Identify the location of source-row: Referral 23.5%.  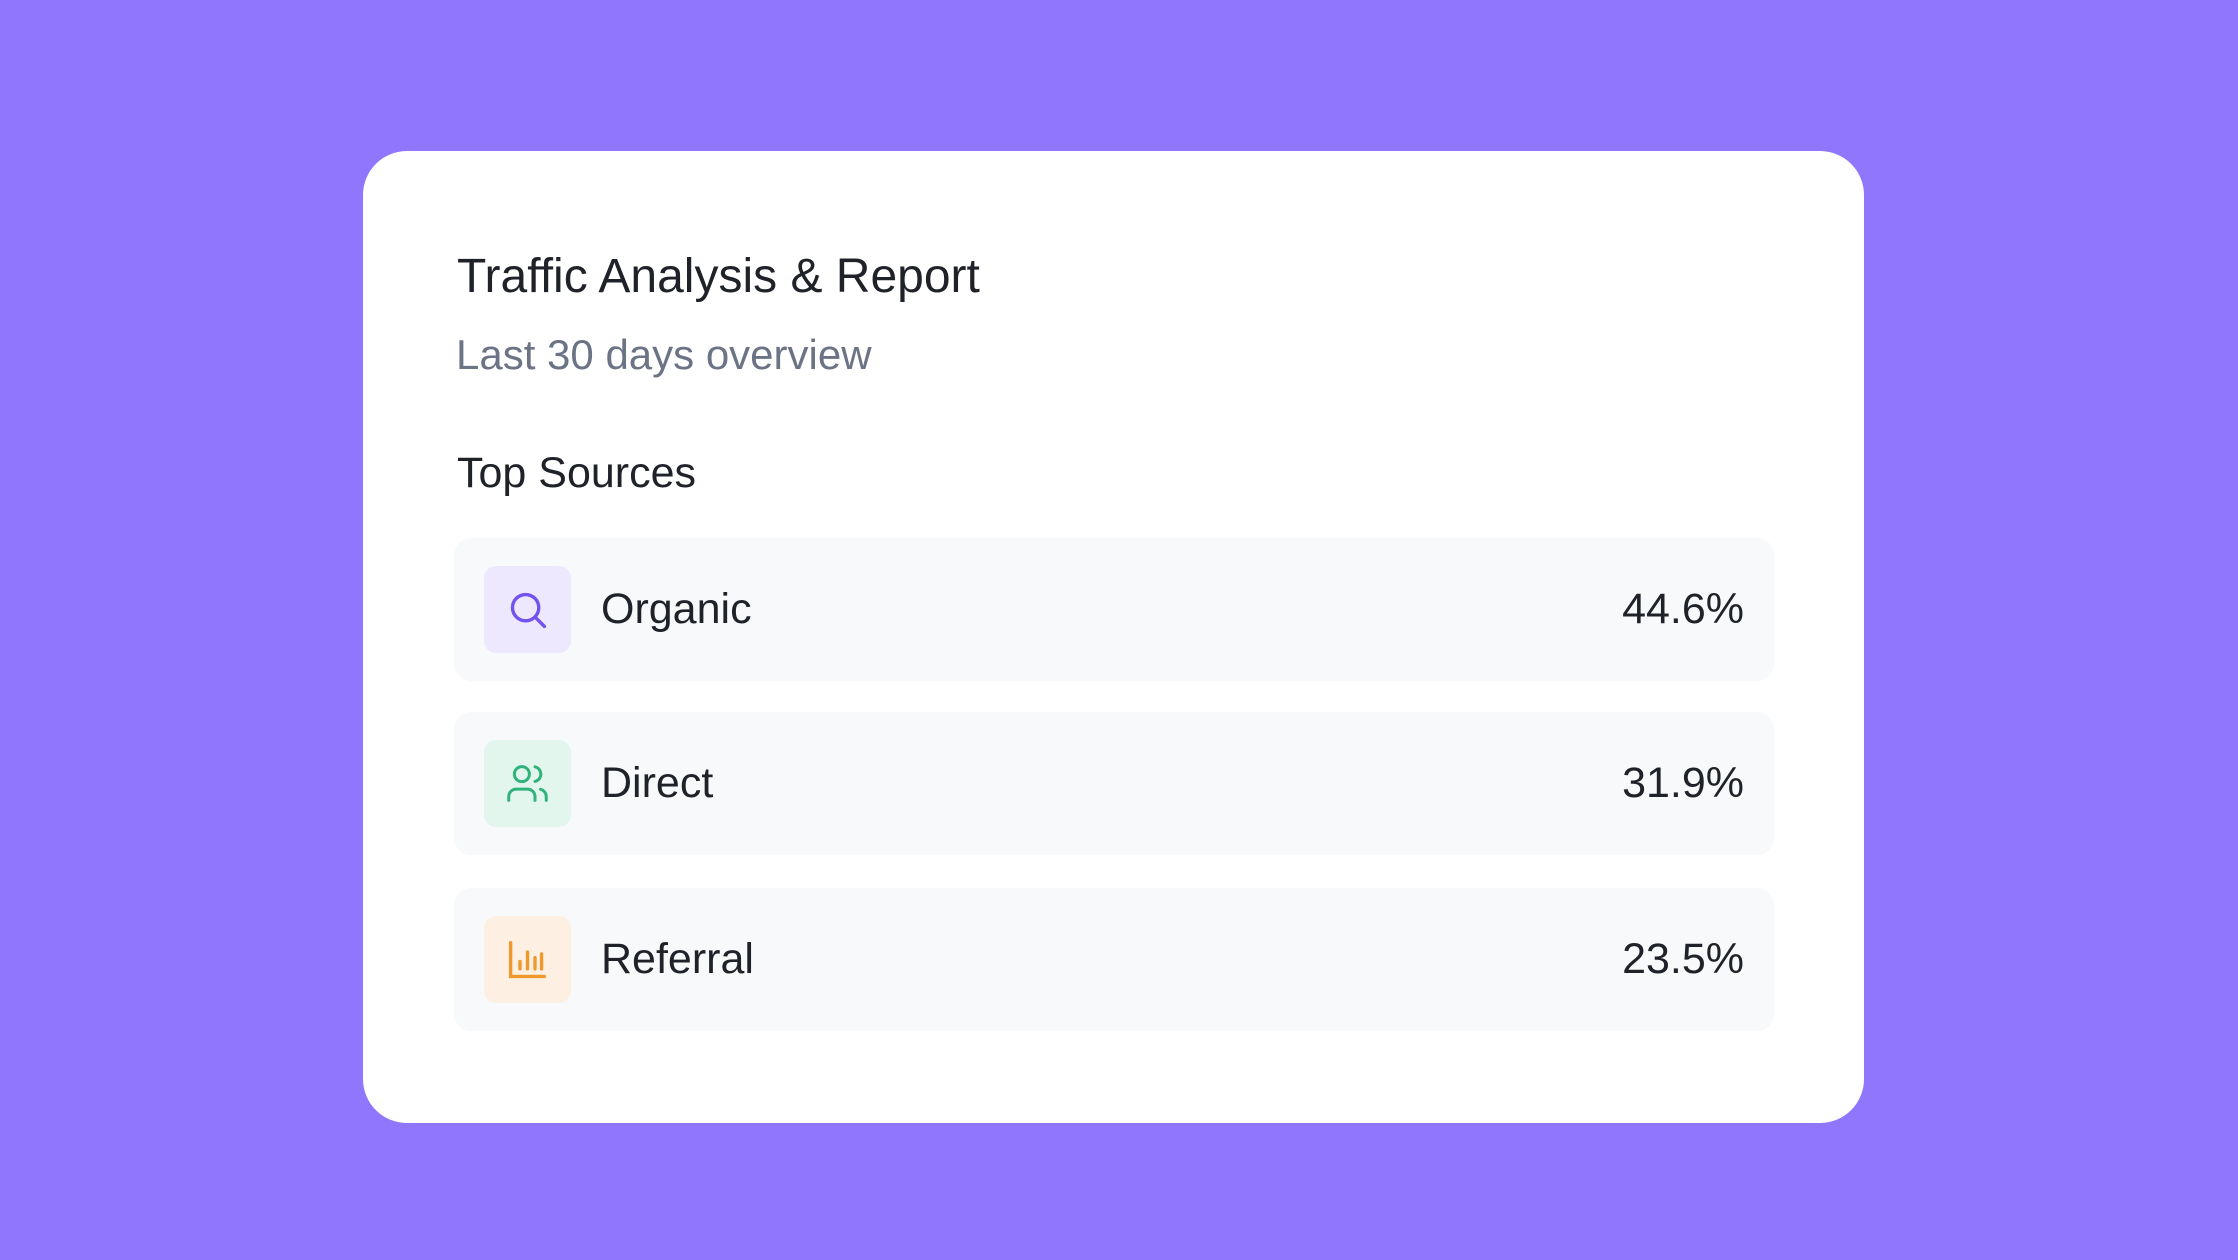
(1114, 959).